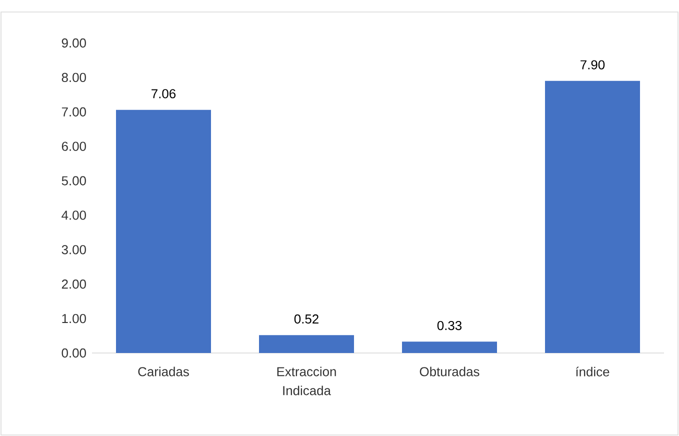 The image size is (679, 436). Describe the element at coordinates (449, 325) in the screenshot. I see `data-label: 0.33` at that location.